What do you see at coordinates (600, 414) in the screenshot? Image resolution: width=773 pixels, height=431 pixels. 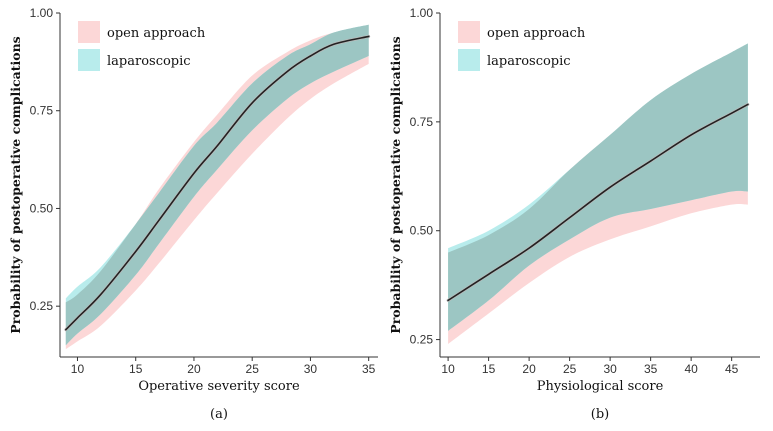 I see `panel-label: (b)` at bounding box center [600, 414].